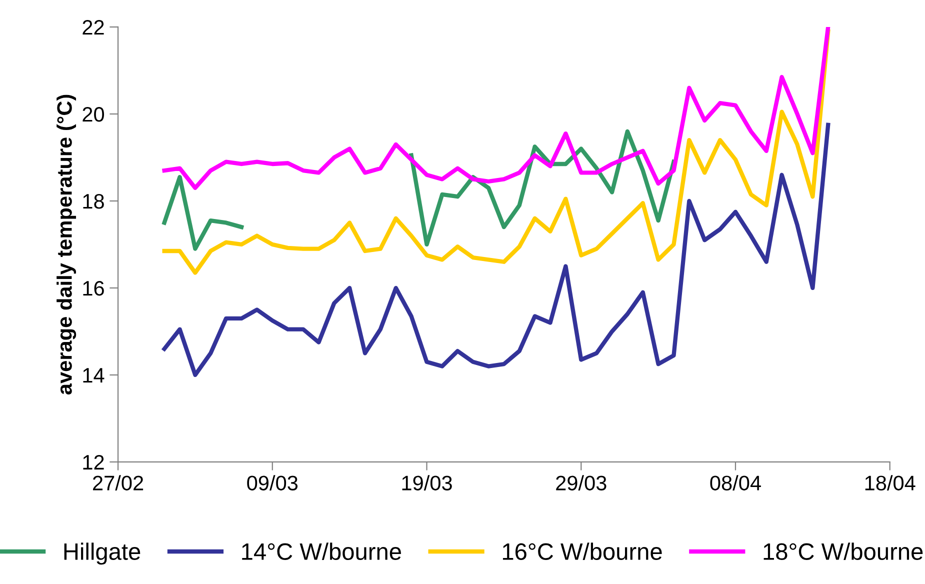  Describe the element at coordinates (890, 482) in the screenshot. I see `x-tick-label: 18/04` at that location.